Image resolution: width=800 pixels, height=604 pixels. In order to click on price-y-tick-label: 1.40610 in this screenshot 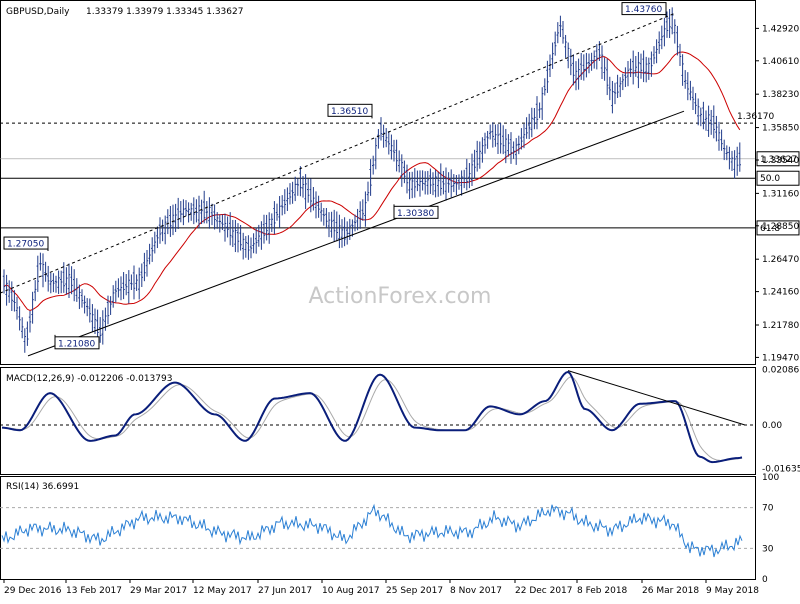, I will do `click(780, 62)`.